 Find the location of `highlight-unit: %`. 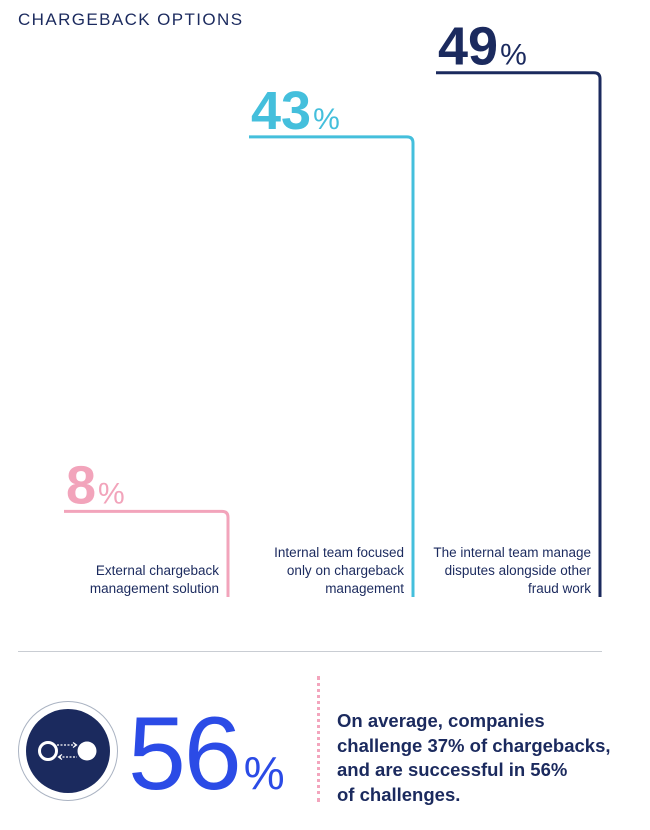

highlight-unit: % is located at coordinates (264, 773).